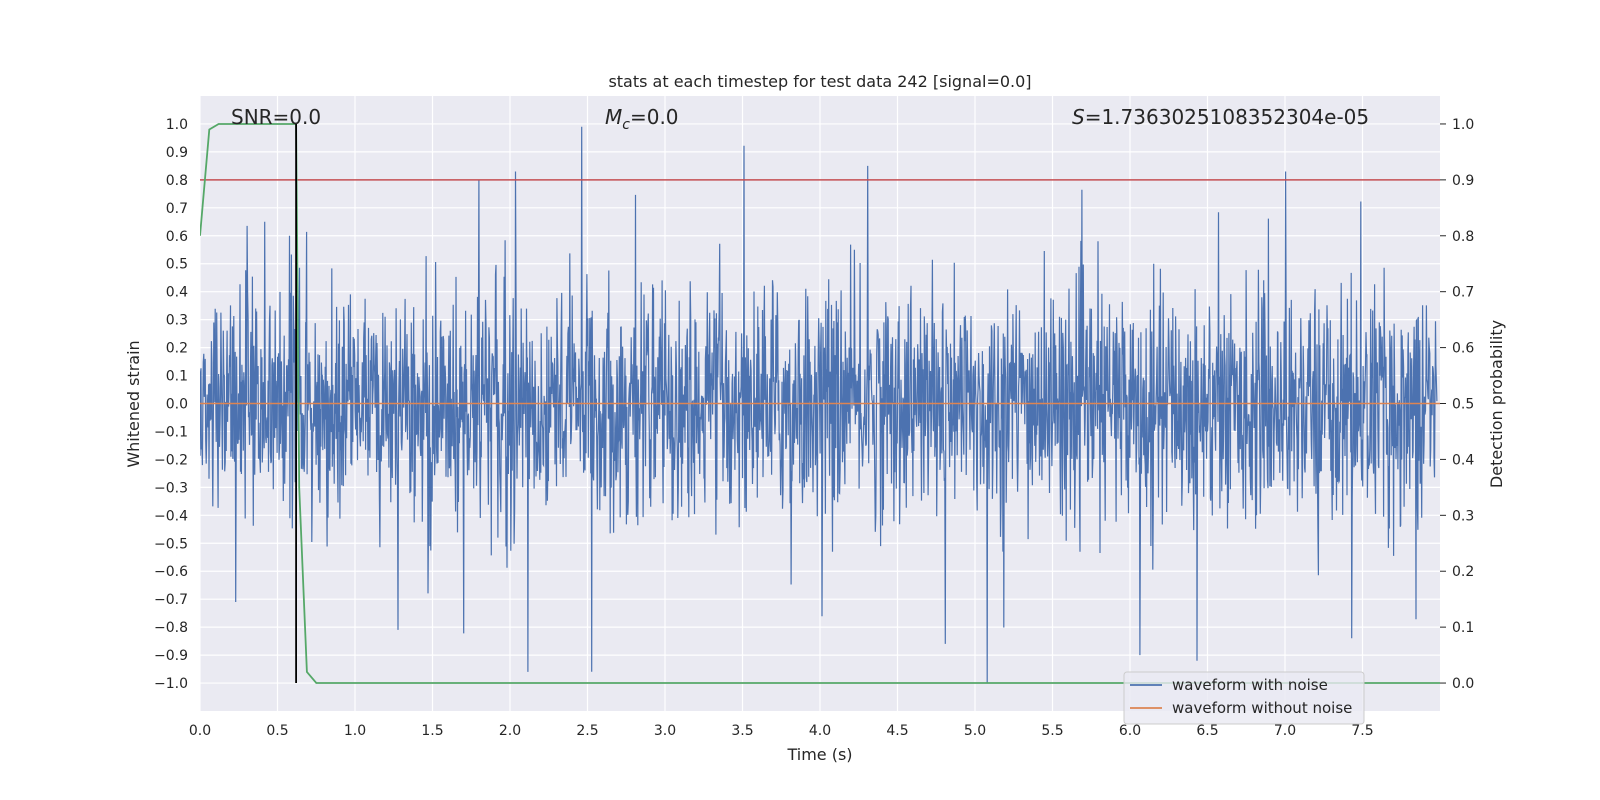  I want to click on y2-tick-label: 0.4, so click(1463, 460).